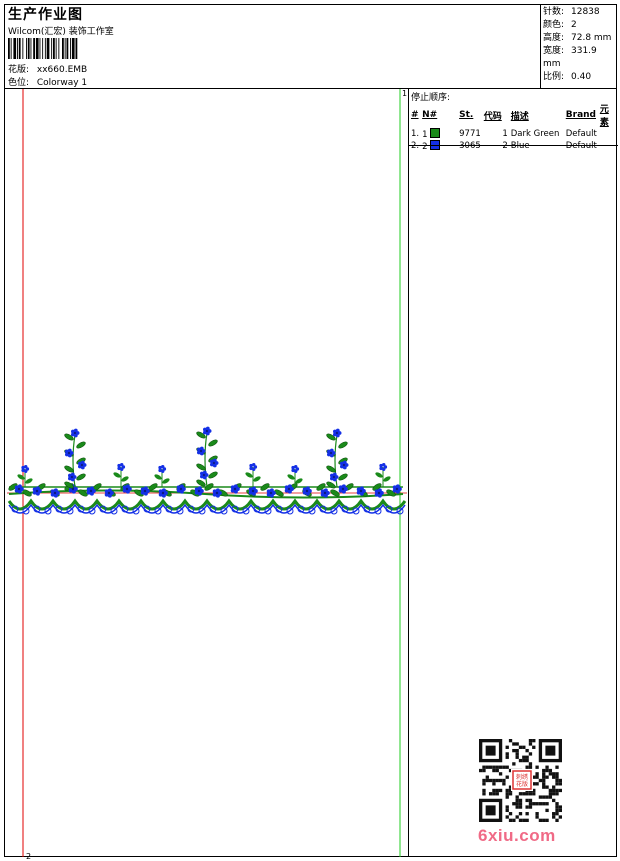  What do you see at coordinates (435, 133) in the screenshot?
I see `thread-color-swatch` at bounding box center [435, 133].